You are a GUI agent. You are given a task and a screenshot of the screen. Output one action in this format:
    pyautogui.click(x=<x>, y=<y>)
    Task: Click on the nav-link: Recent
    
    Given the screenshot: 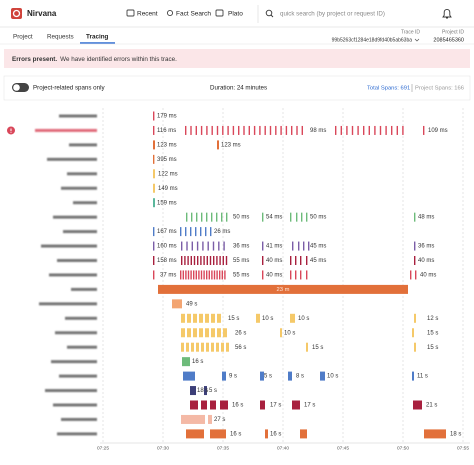 What is the action you would take?
    pyautogui.click(x=147, y=14)
    